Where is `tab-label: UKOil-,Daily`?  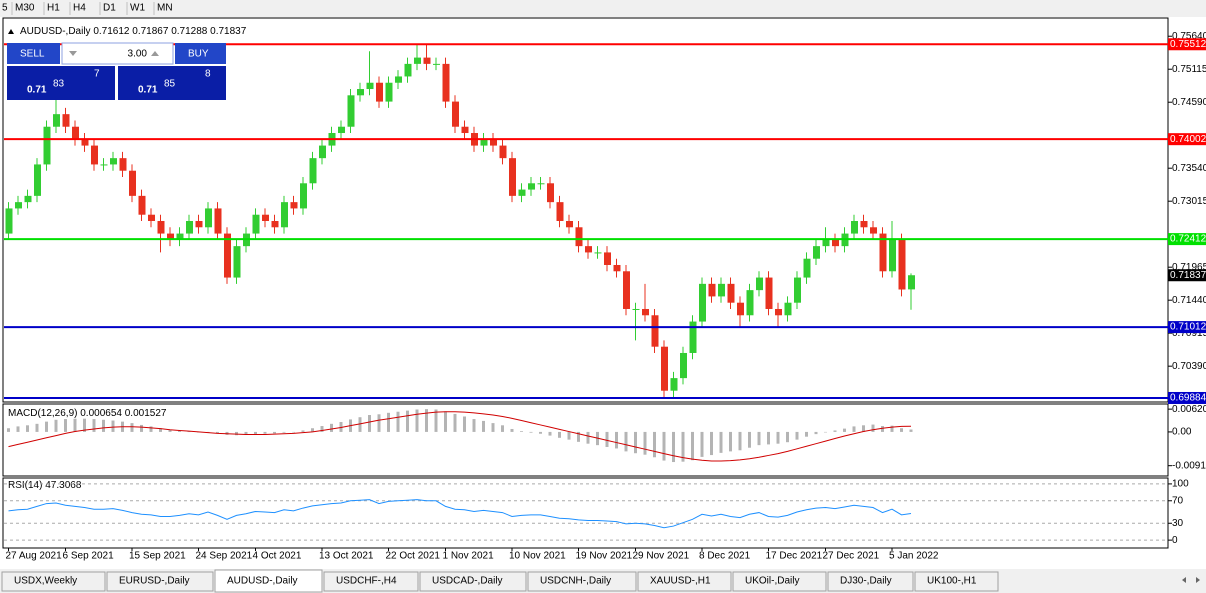 tab-label: UKOil-,Daily is located at coordinates (772, 581).